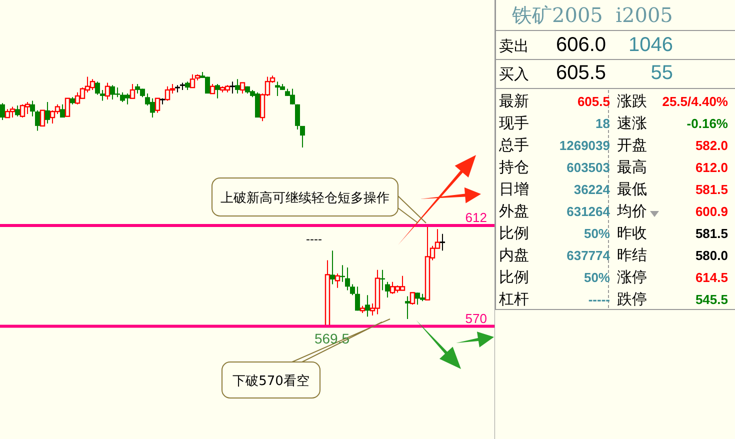  I want to click on text: 涨停, so click(632, 277).